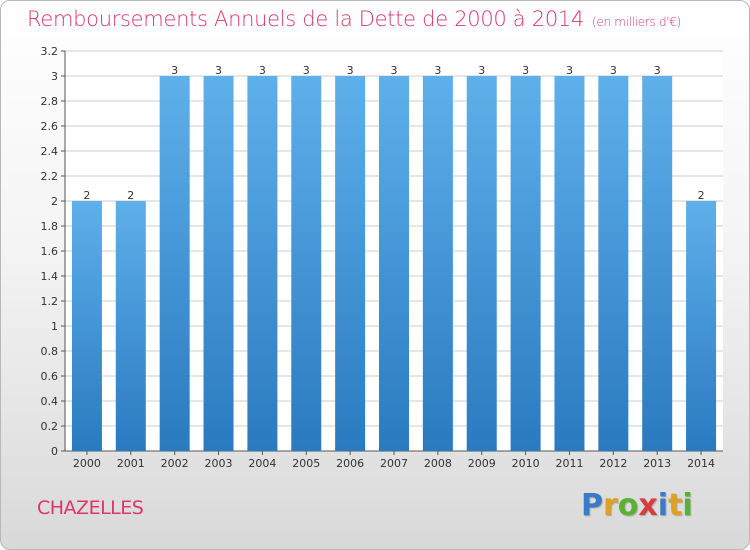  I want to click on data-label-2006: 3, so click(350, 70).